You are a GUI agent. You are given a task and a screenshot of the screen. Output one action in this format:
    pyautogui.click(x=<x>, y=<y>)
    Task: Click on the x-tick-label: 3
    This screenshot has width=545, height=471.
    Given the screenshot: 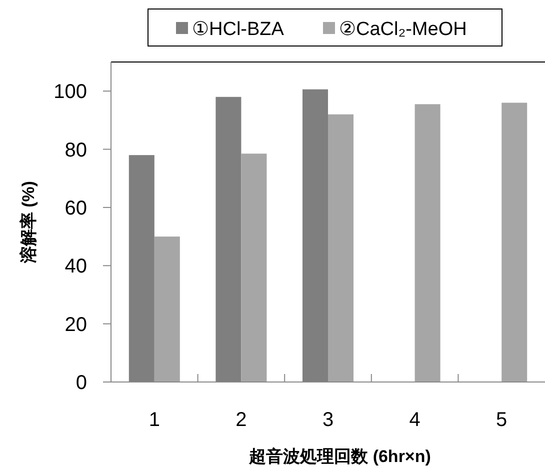 What is the action you would take?
    pyautogui.click(x=328, y=420)
    